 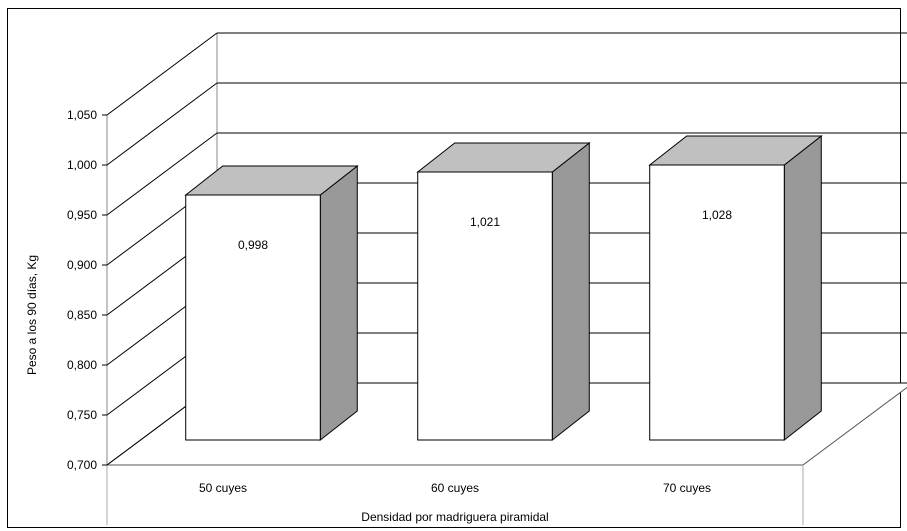 I want to click on y-tick-label: 0,850, so click(x=82, y=315).